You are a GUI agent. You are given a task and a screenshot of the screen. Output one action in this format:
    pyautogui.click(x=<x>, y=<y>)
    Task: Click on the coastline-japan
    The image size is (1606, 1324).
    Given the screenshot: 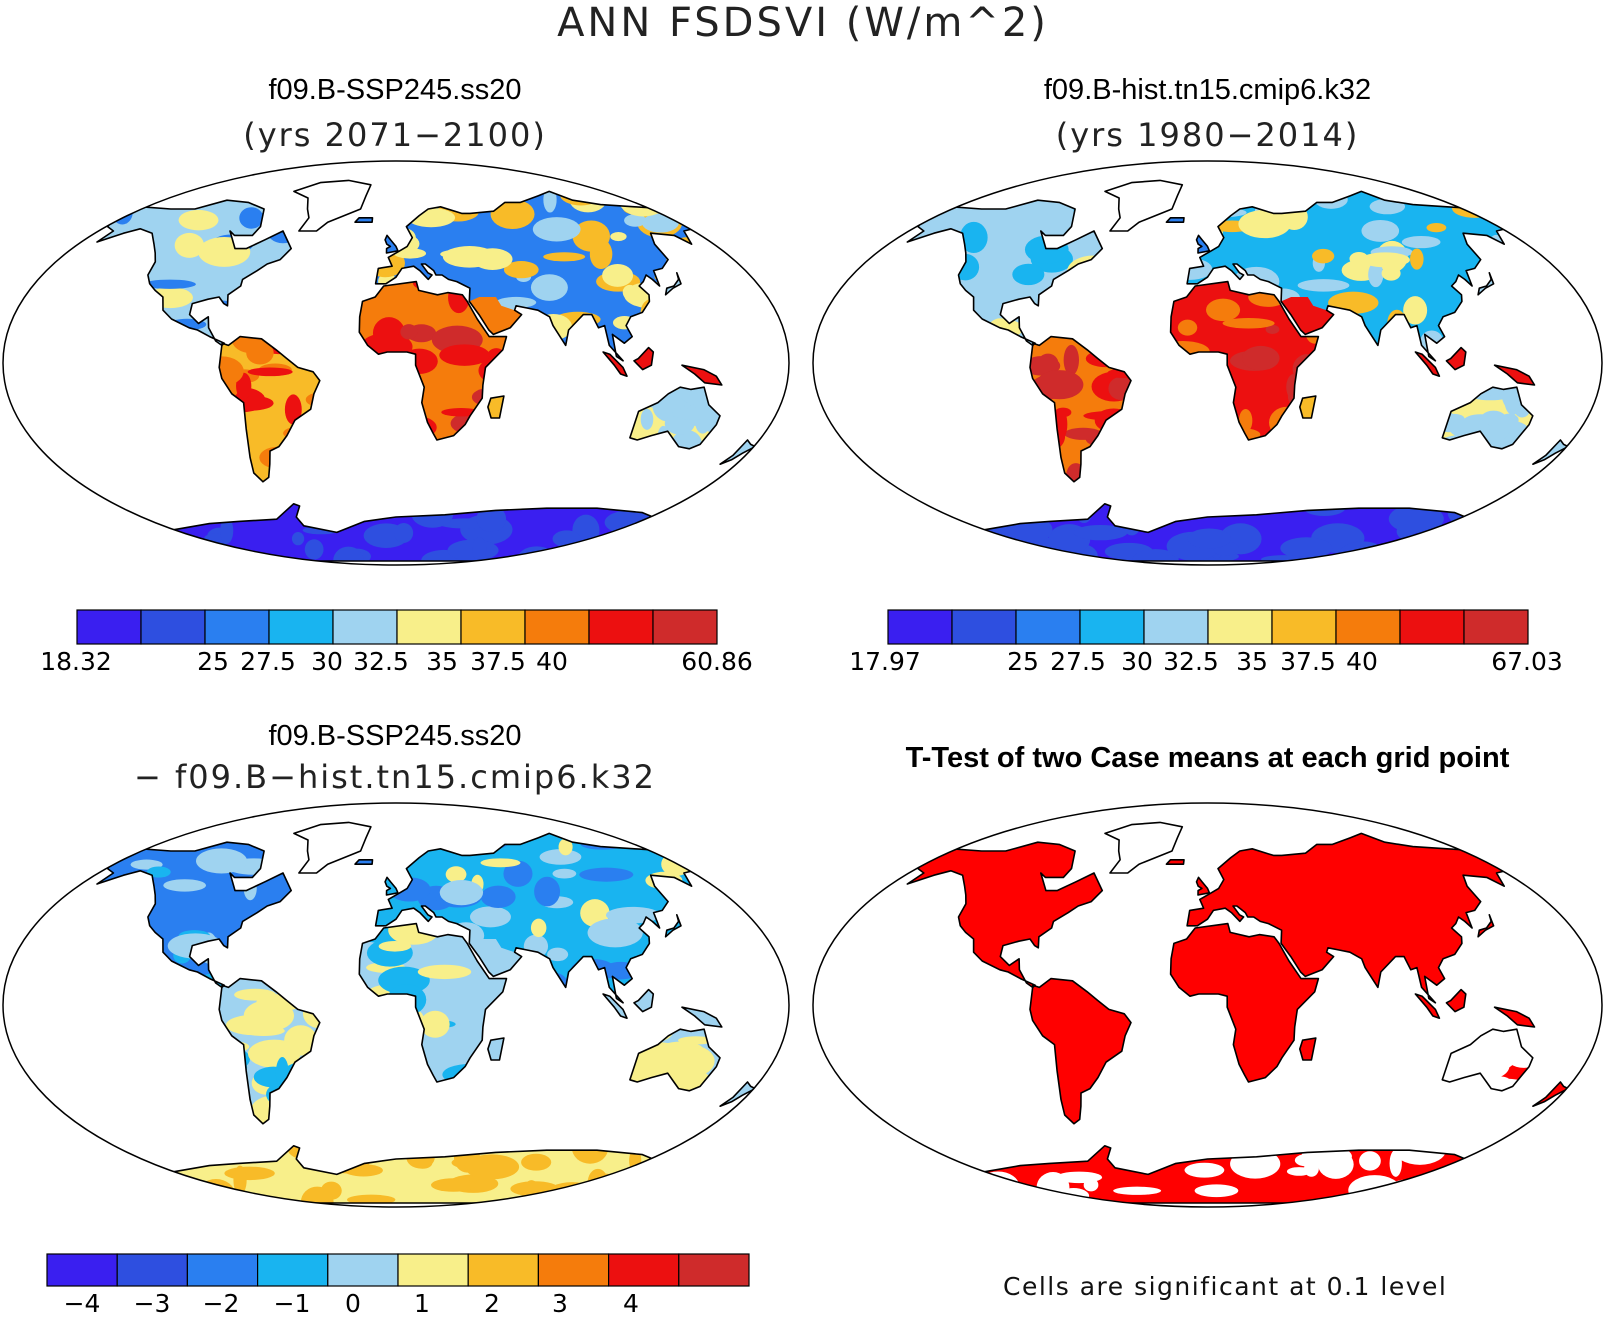 What is the action you would take?
    pyautogui.click(x=1486, y=926)
    